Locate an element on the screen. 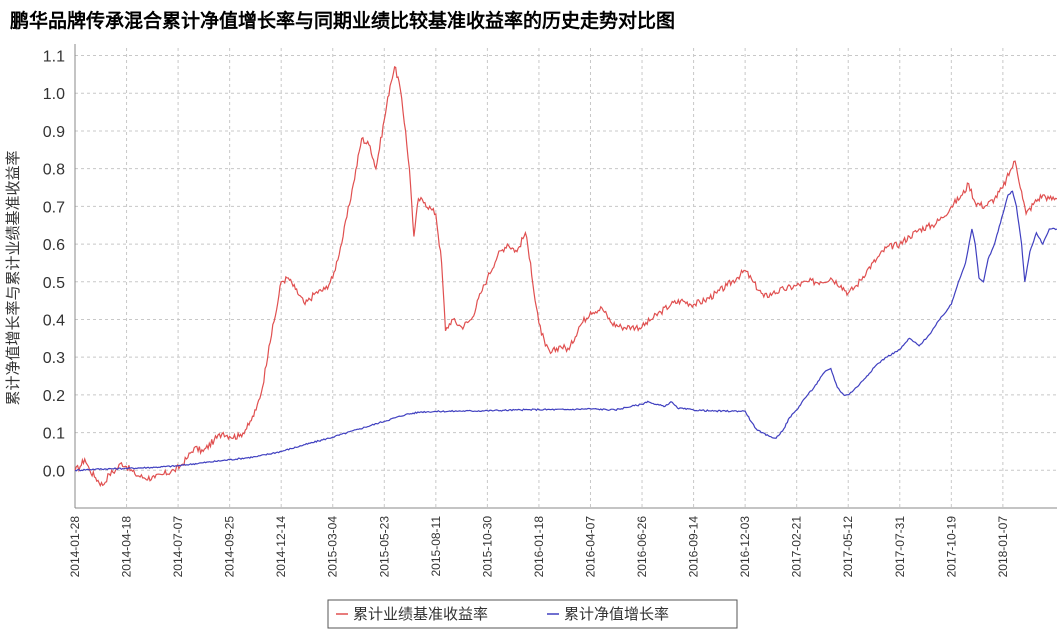 The width and height of the screenshot is (1057, 631). x-tick-label: 2017-07-31 is located at coordinates (900, 547).